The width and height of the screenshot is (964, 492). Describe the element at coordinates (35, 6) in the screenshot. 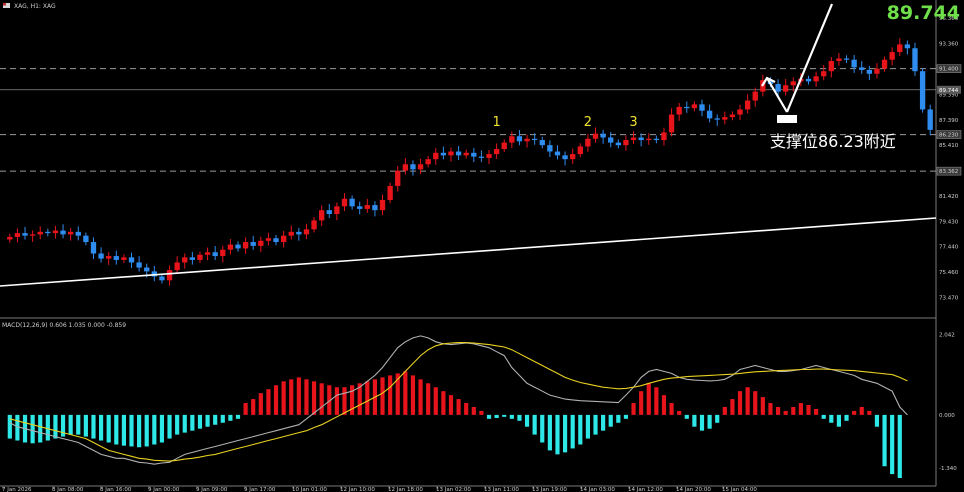

I see `symbol-header: XAG, H1: XAG` at that location.